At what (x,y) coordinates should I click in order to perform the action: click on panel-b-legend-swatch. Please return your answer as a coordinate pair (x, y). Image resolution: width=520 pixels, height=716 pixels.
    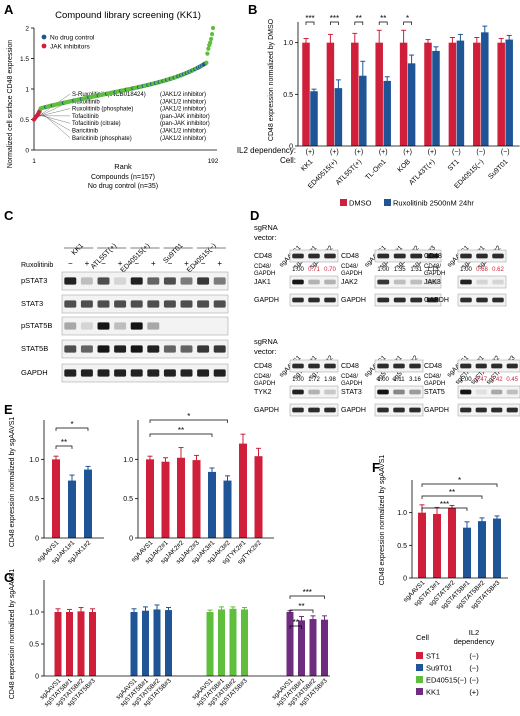
    Looking at the image, I should click on (343, 202).